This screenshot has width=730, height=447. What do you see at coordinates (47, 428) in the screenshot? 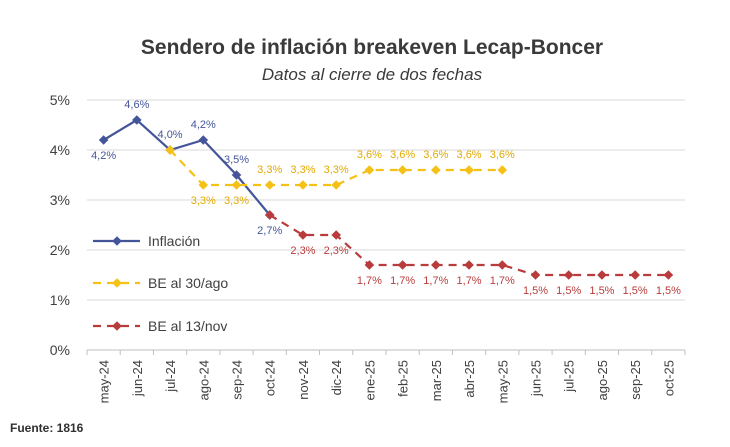
I see `source-note: Fuente: 1816` at bounding box center [47, 428].